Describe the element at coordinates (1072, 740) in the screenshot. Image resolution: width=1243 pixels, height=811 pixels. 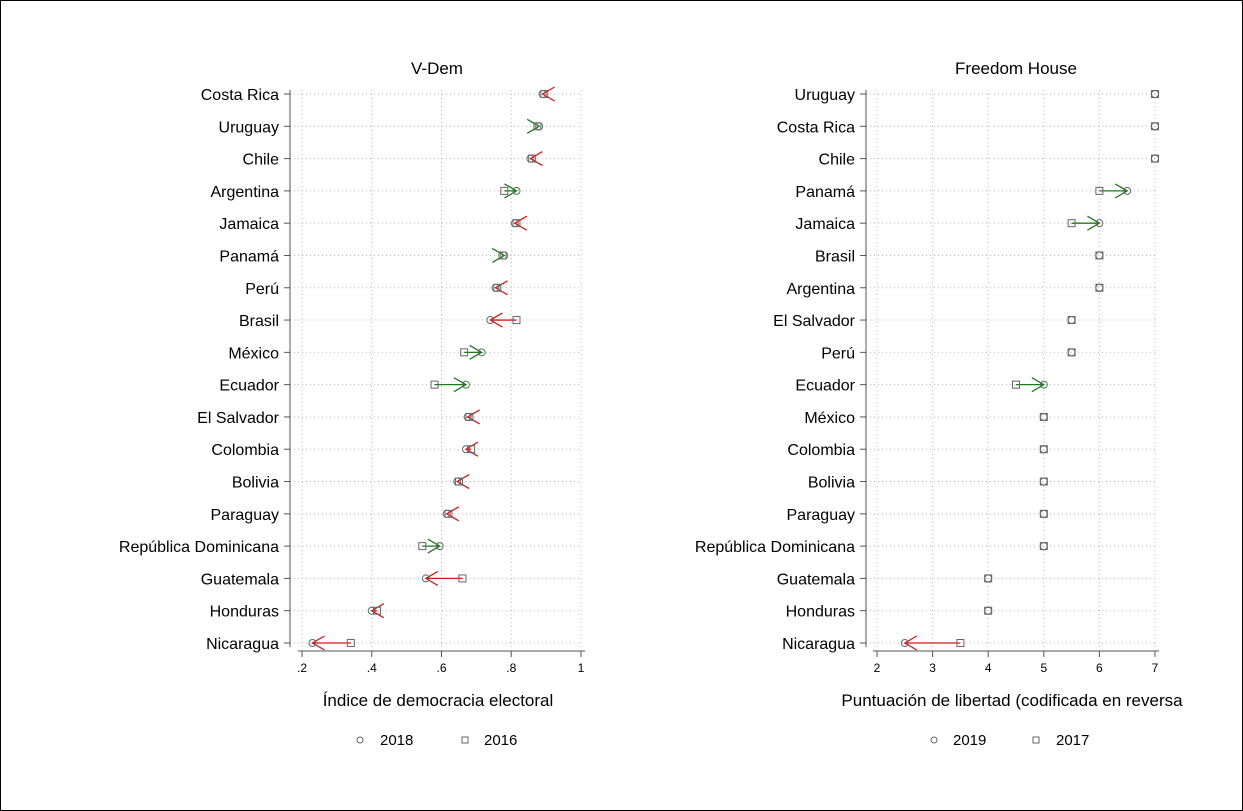
I see `legend-label: 2017` at that location.